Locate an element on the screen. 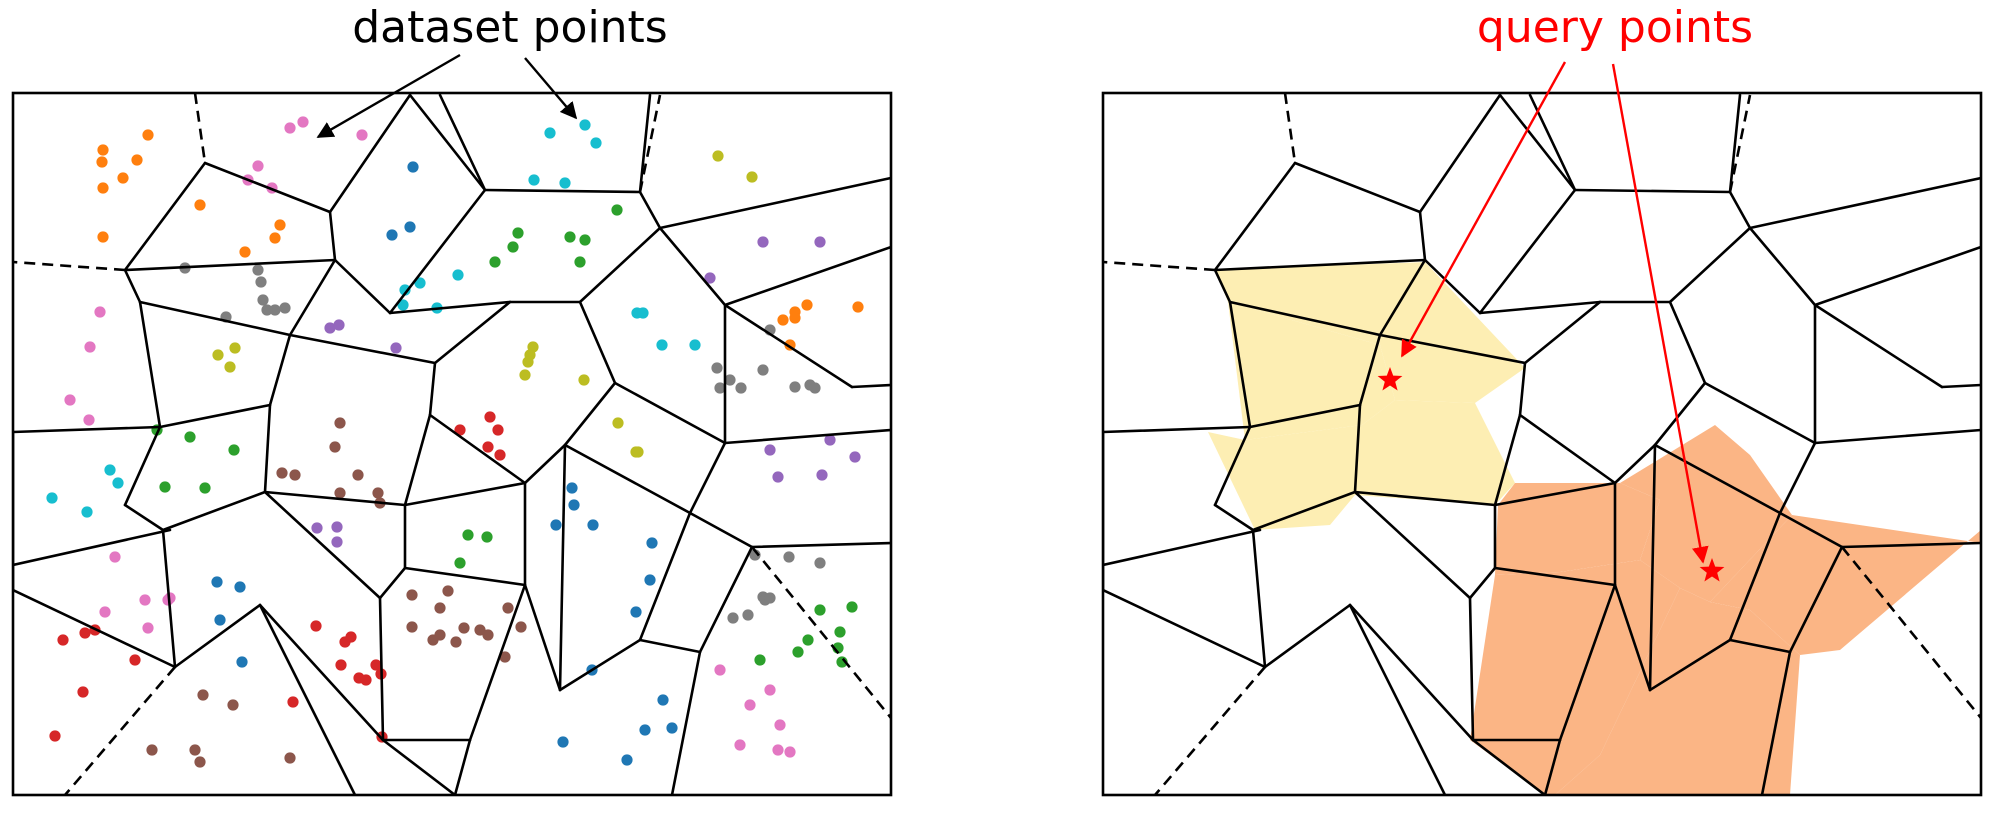 The height and width of the screenshot is (814, 1999). query-points-label: query points is located at coordinates (1615, 27).